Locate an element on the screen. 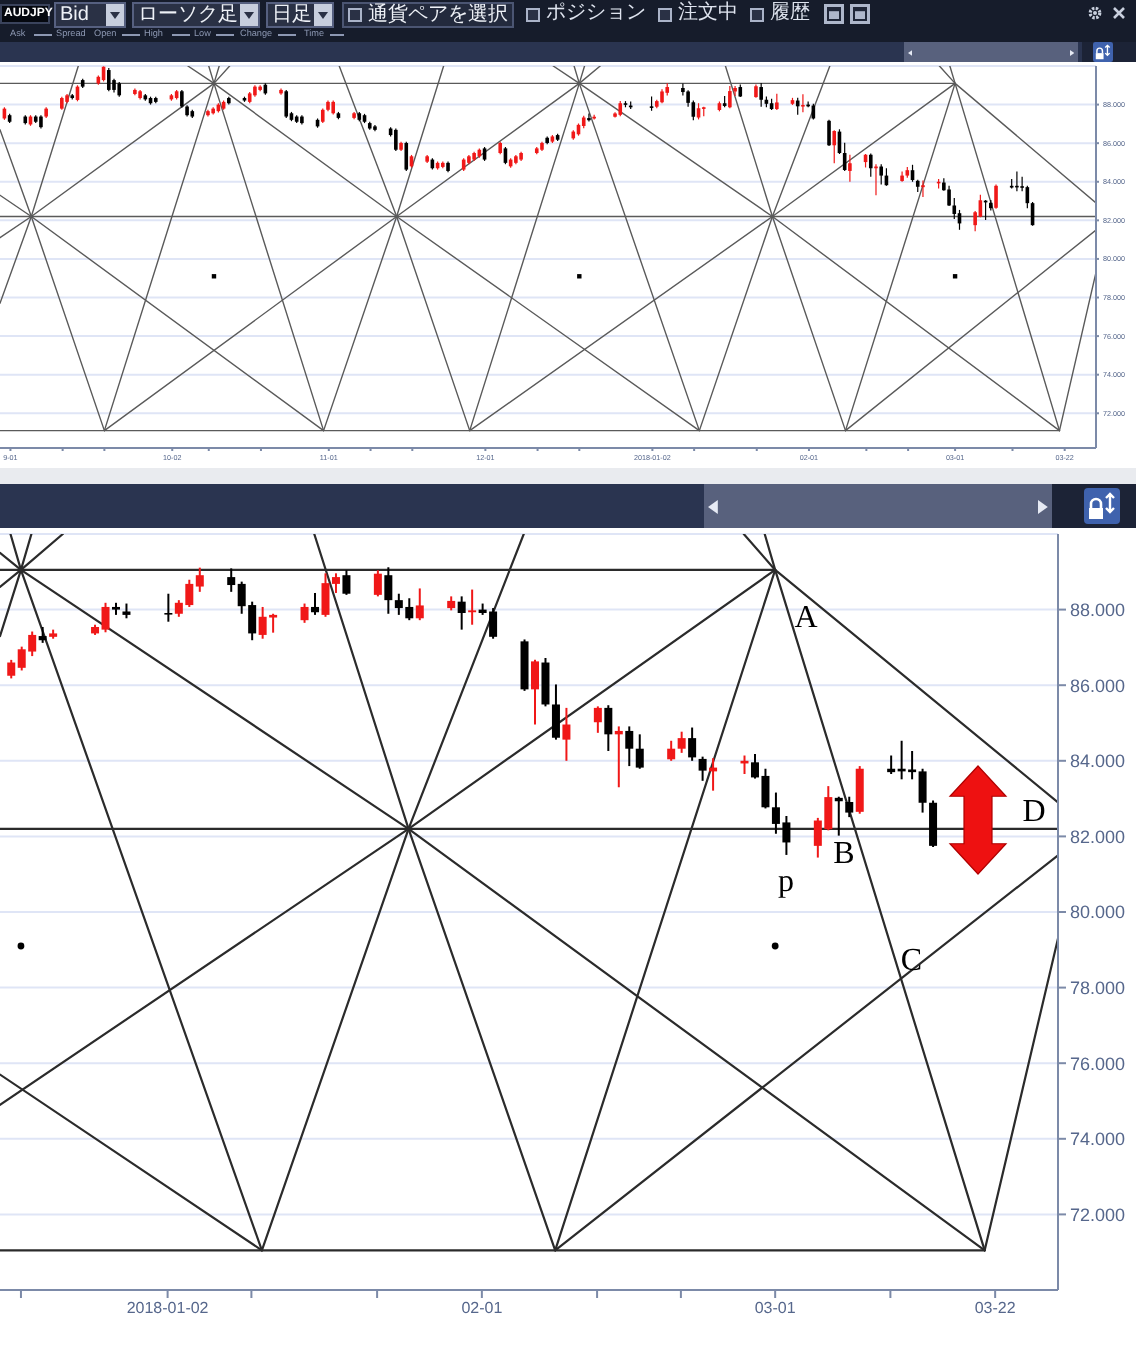 This screenshot has width=1136, height=1350. y-tick-label: 78.000 is located at coordinates (1098, 987).